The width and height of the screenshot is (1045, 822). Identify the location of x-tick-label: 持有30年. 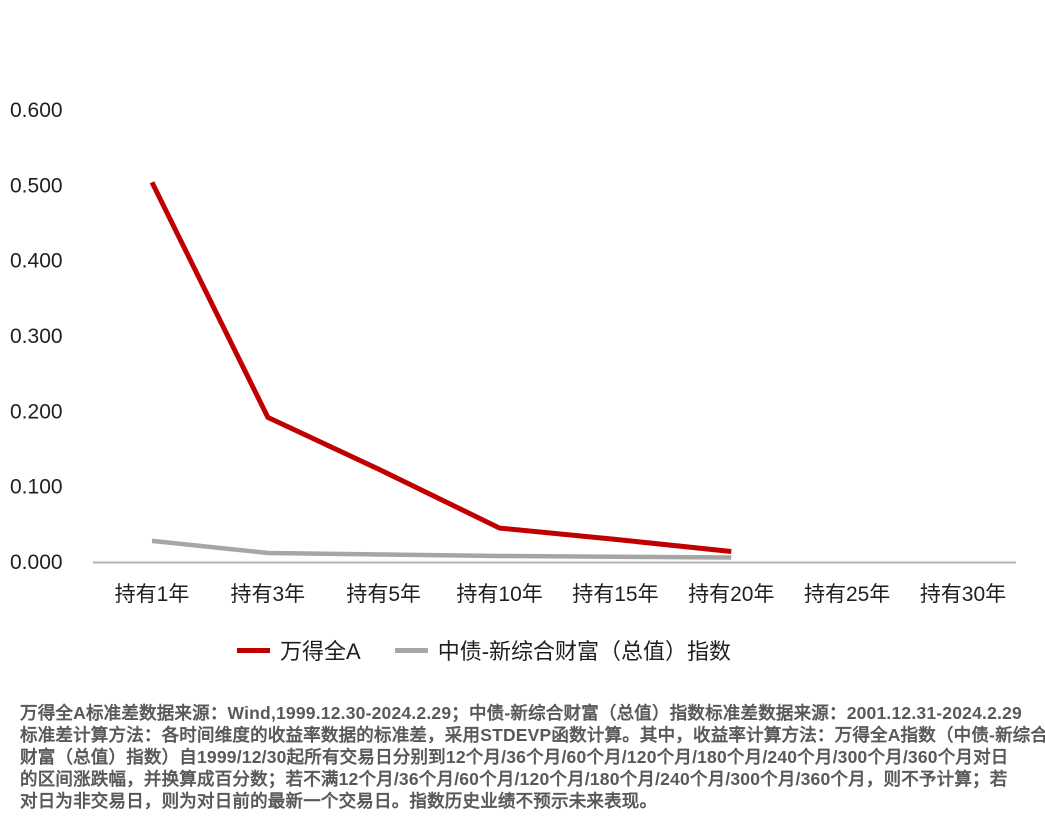
(963, 594).